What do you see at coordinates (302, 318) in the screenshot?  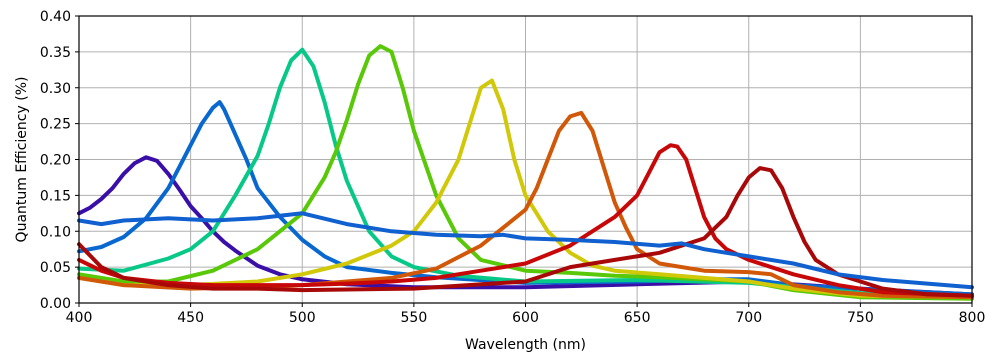 I see `x-tick-label-2: 500` at bounding box center [302, 318].